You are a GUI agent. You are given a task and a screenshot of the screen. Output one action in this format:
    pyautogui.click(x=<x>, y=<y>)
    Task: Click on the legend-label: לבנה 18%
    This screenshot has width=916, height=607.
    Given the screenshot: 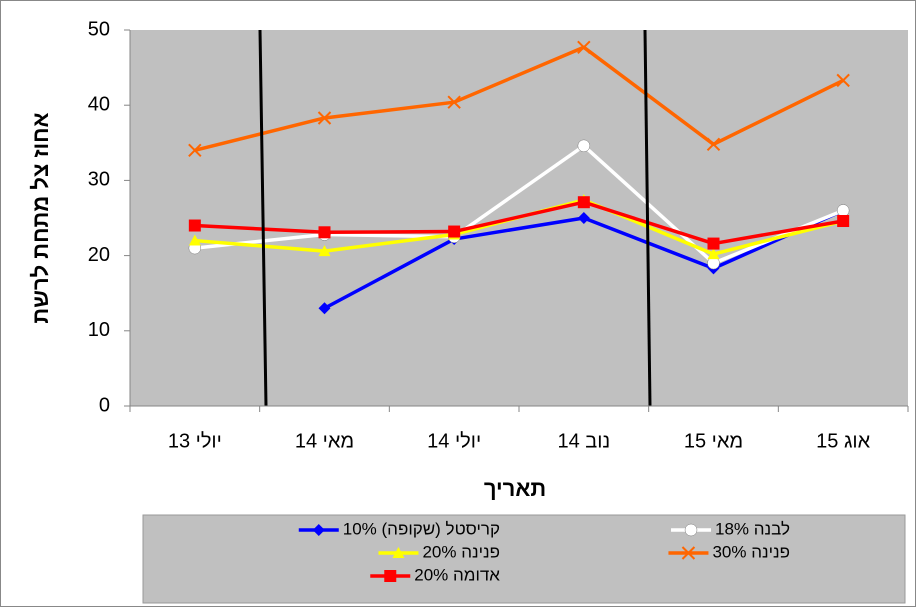 What is the action you would take?
    pyautogui.click(x=752, y=528)
    